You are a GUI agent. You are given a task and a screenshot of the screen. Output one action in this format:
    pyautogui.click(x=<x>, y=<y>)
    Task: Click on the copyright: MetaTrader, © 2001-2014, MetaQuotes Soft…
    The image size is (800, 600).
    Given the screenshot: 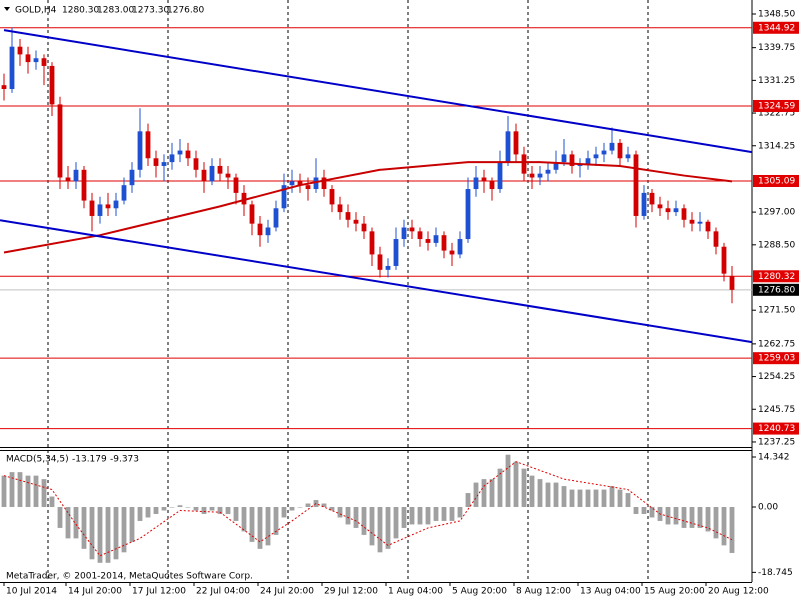 What is the action you would take?
    pyautogui.click(x=129, y=577)
    